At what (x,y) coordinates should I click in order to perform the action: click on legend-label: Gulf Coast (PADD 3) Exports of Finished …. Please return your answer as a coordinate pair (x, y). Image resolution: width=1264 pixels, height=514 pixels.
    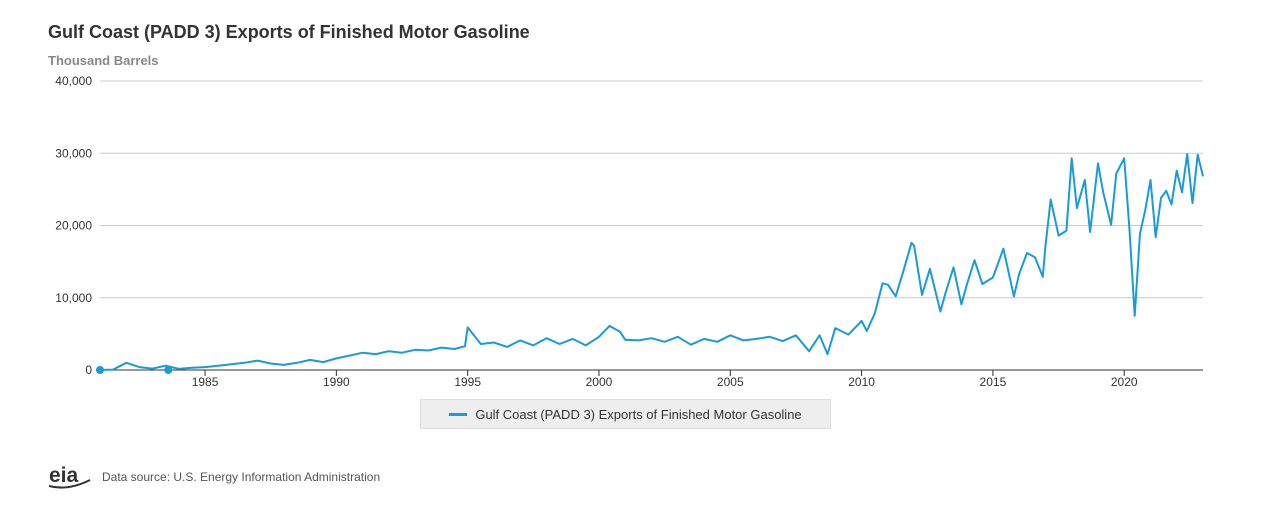
    Looking at the image, I should click on (638, 414).